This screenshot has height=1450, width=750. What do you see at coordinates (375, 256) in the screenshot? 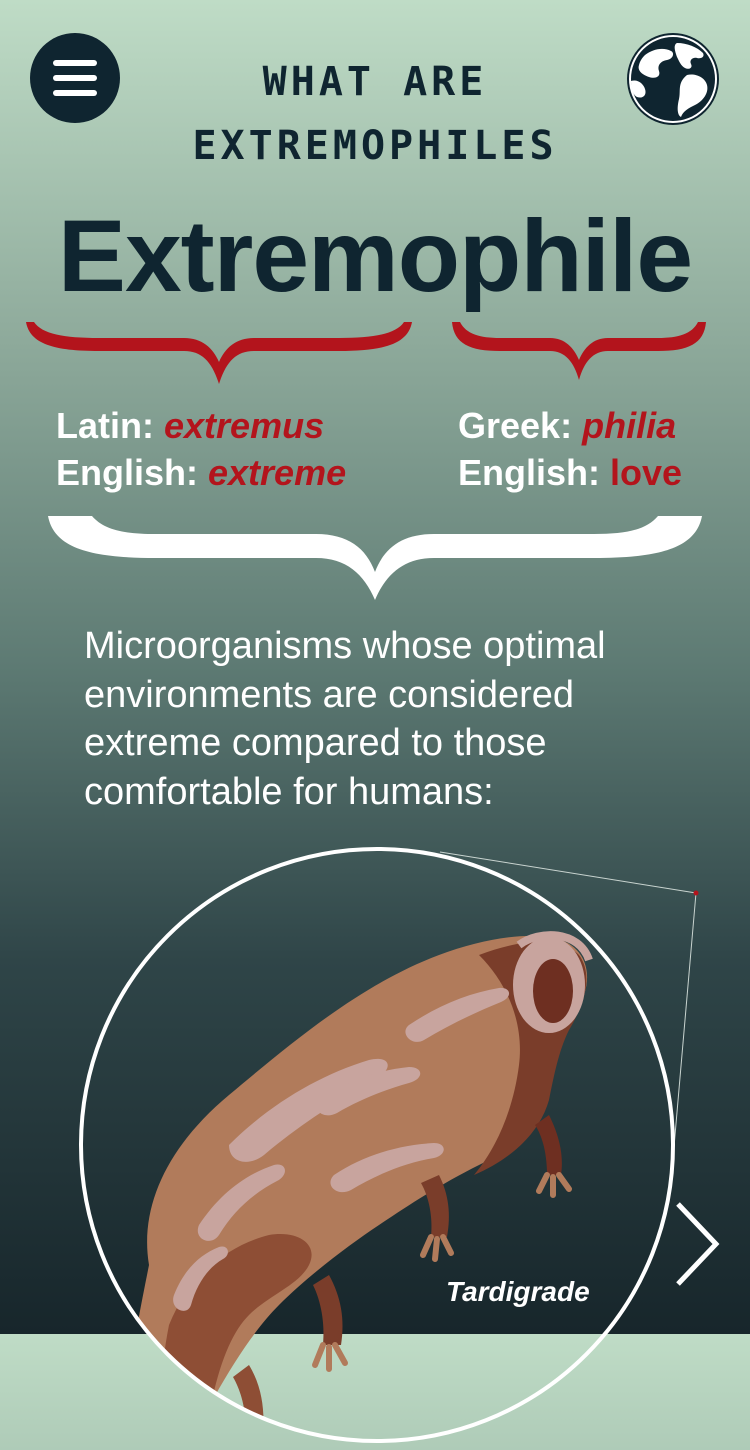
I see `extremophile-word: Extremophile` at bounding box center [375, 256].